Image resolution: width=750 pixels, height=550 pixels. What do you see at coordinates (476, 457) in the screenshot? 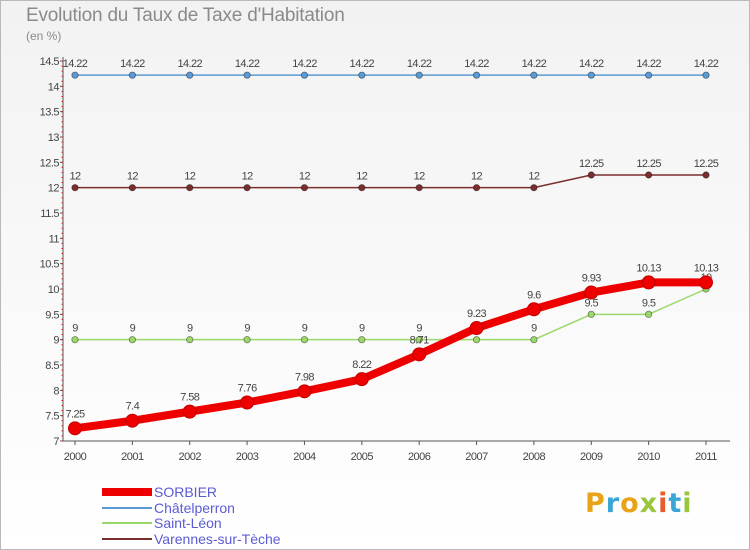
I see `x-tick-label: 2007` at bounding box center [476, 457].